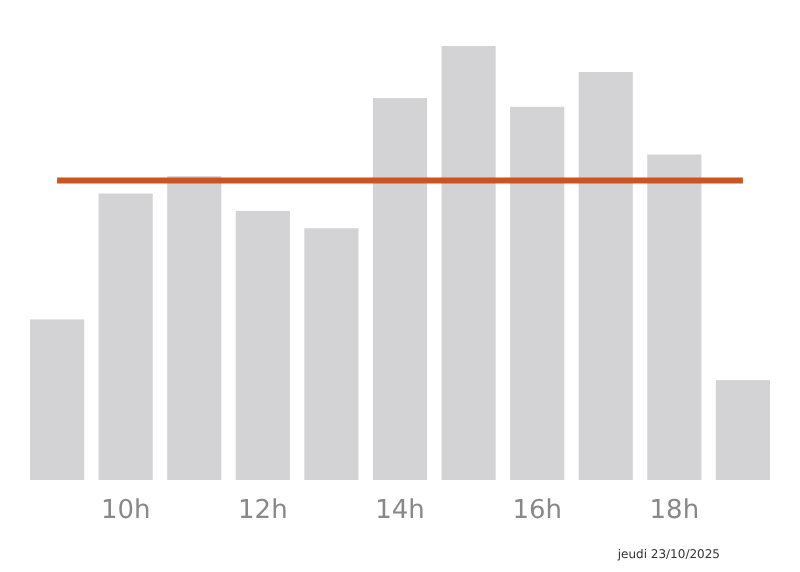  I want to click on x-tick-label: 12h, so click(263, 511).